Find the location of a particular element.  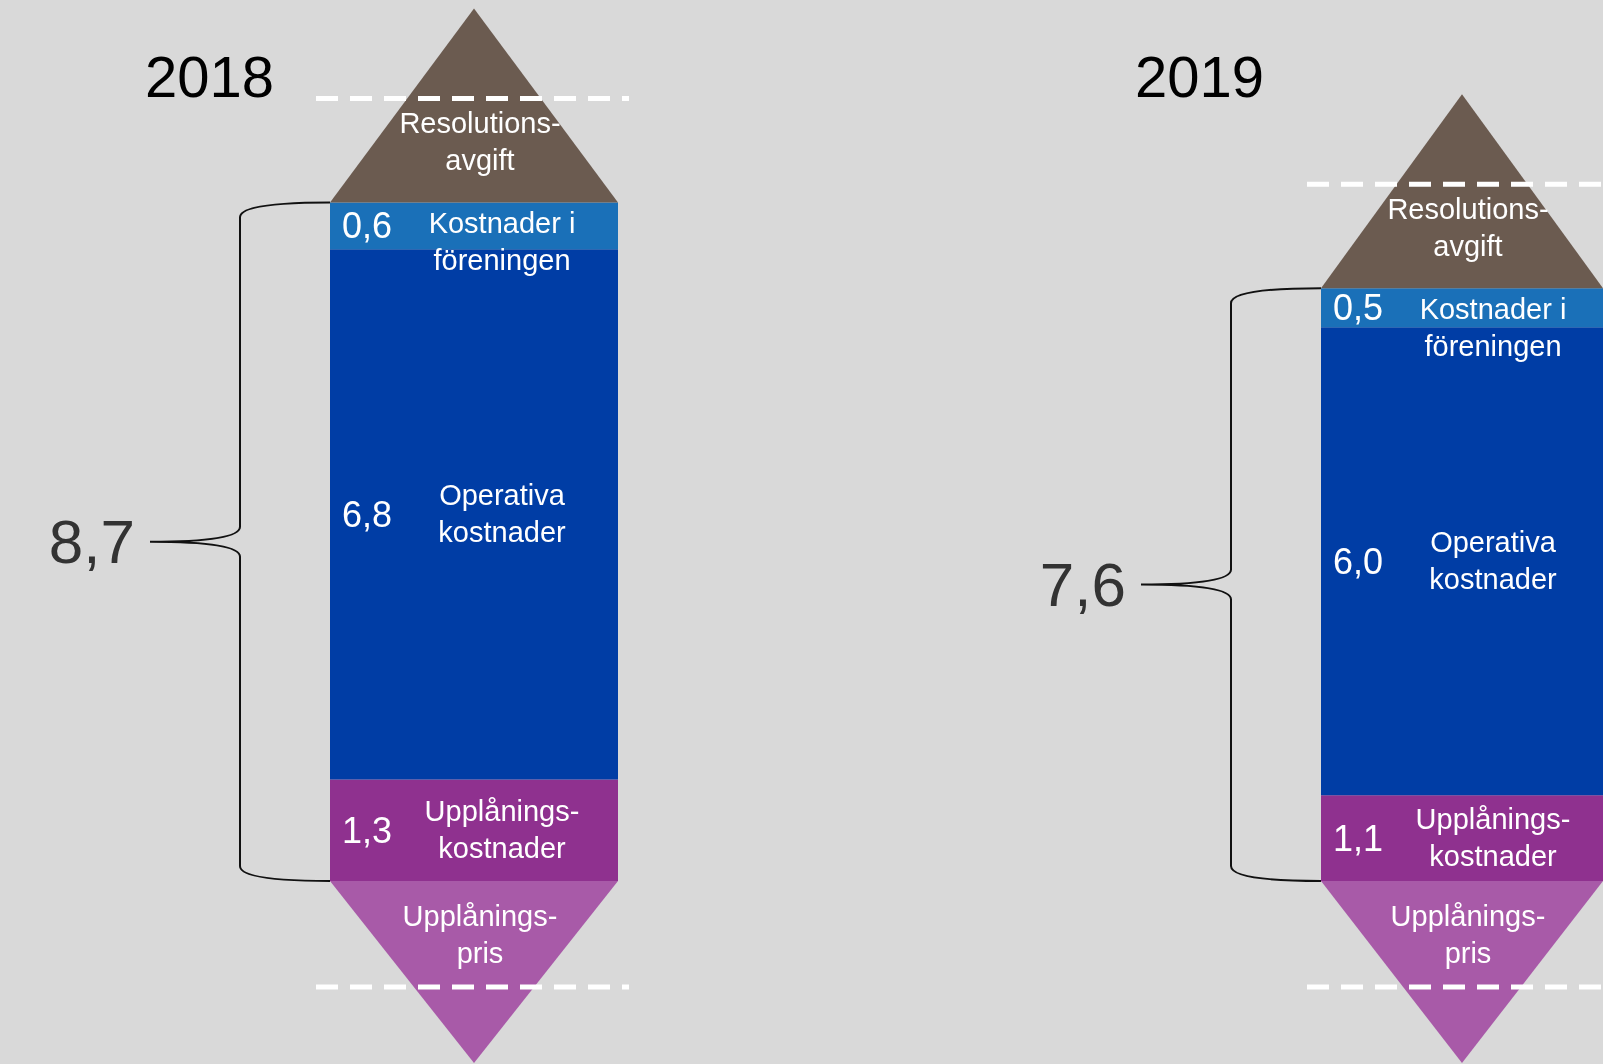

data-label: 0,5 is located at coordinates (1358, 308).